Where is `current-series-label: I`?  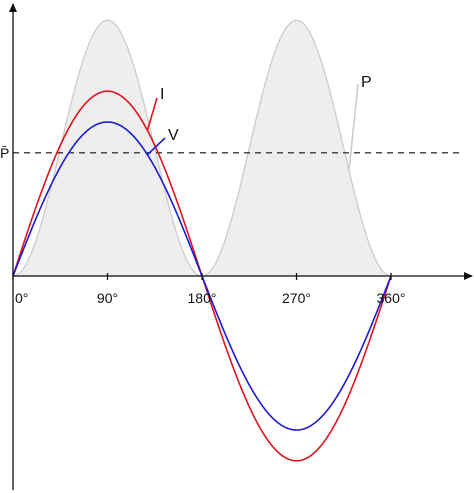
current-series-label: I is located at coordinates (162, 94).